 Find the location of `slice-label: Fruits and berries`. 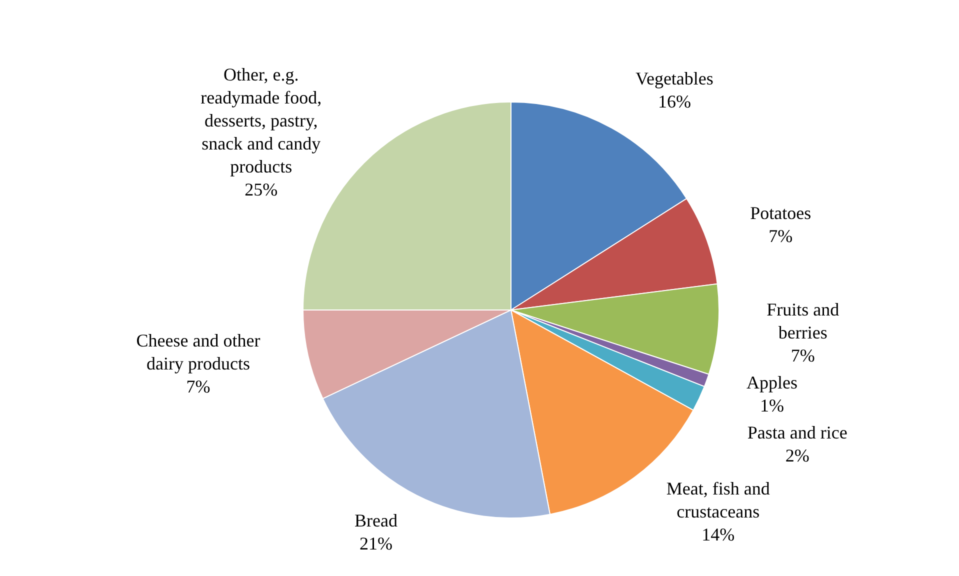

slice-label: Fruits and berries is located at coordinates (803, 321).